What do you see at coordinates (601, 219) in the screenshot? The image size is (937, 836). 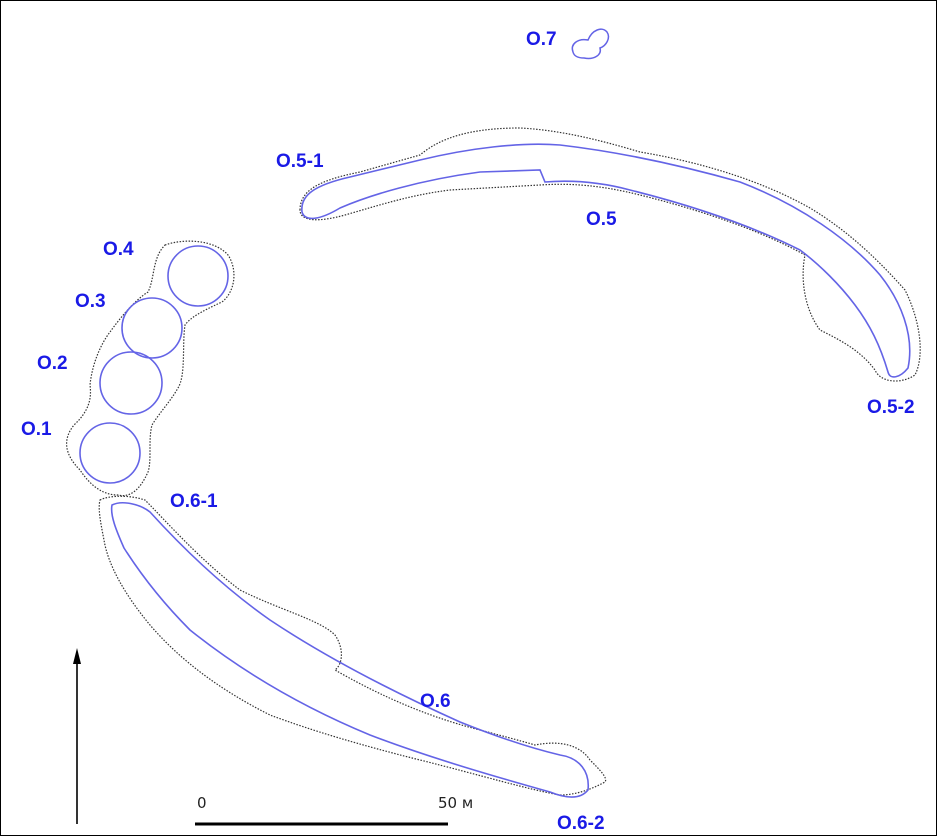 I see `label-object-5: O.5` at bounding box center [601, 219].